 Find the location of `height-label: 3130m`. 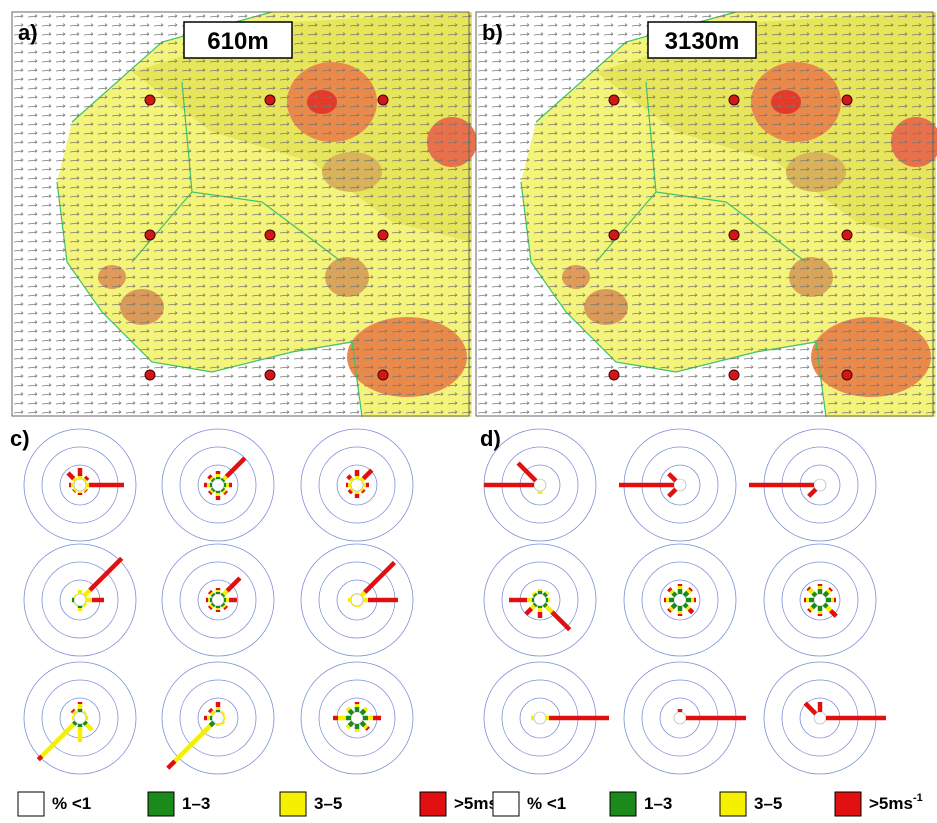

height-label: 3130m is located at coordinates (702, 41).